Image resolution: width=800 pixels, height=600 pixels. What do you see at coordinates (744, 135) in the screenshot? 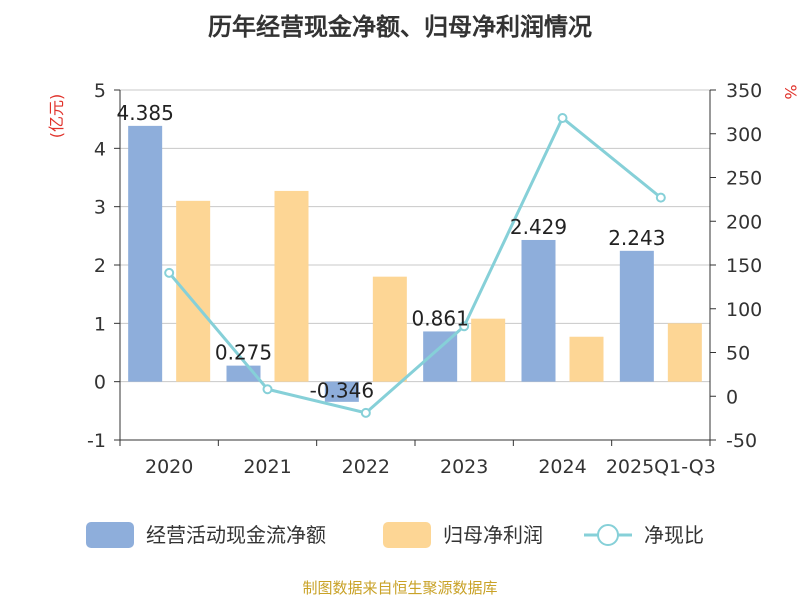
I see `right-axis-tick-label: 300` at bounding box center [744, 135].